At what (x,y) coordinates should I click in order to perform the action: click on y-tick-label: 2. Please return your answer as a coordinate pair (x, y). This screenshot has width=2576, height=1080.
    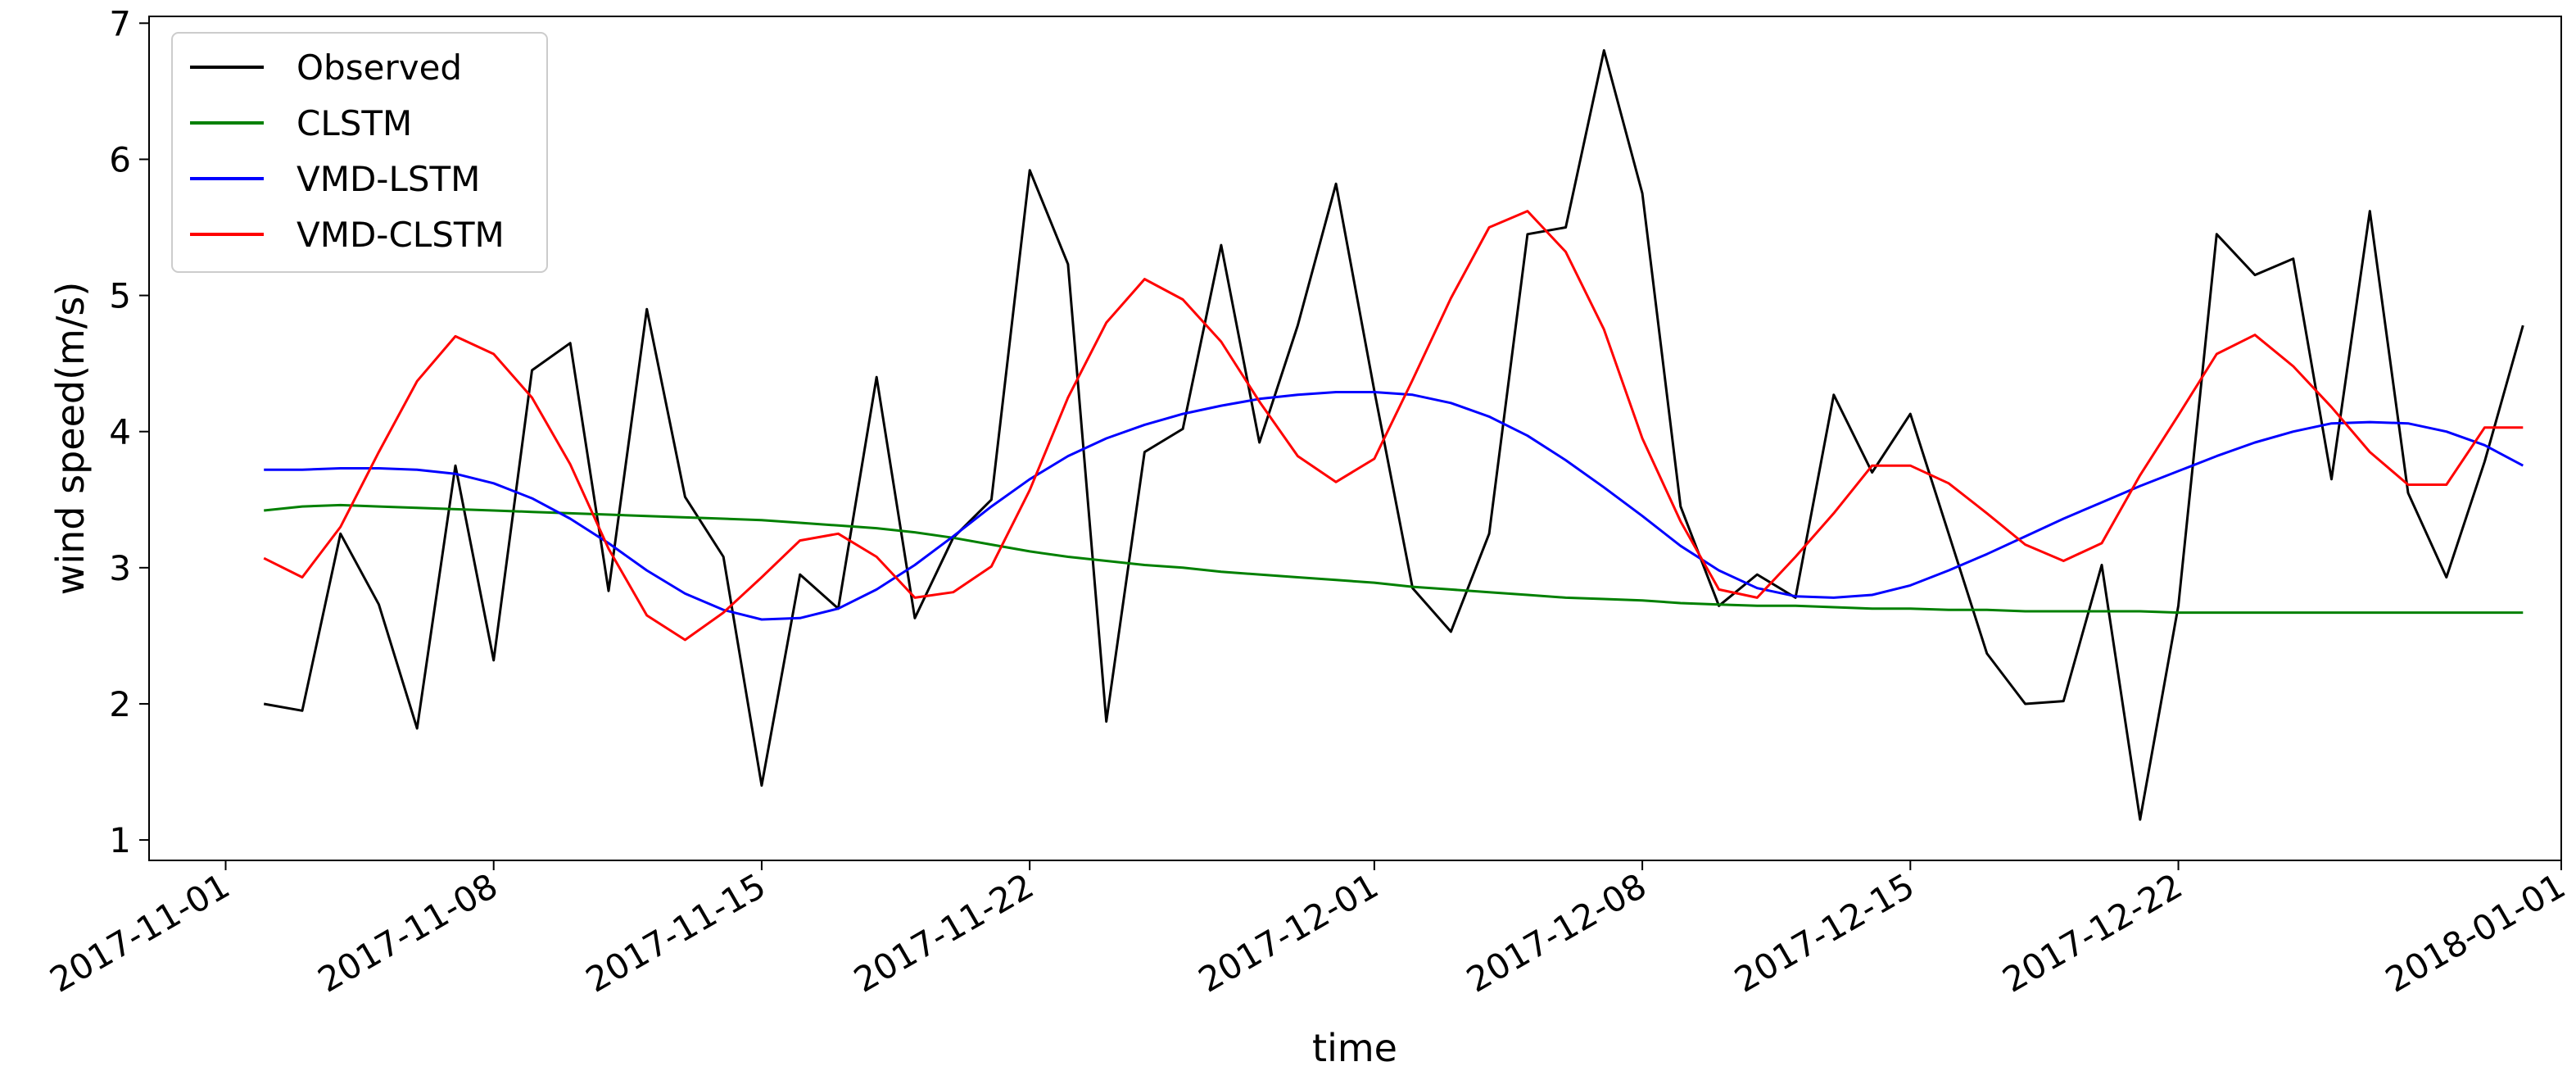
    Looking at the image, I should click on (120, 704).